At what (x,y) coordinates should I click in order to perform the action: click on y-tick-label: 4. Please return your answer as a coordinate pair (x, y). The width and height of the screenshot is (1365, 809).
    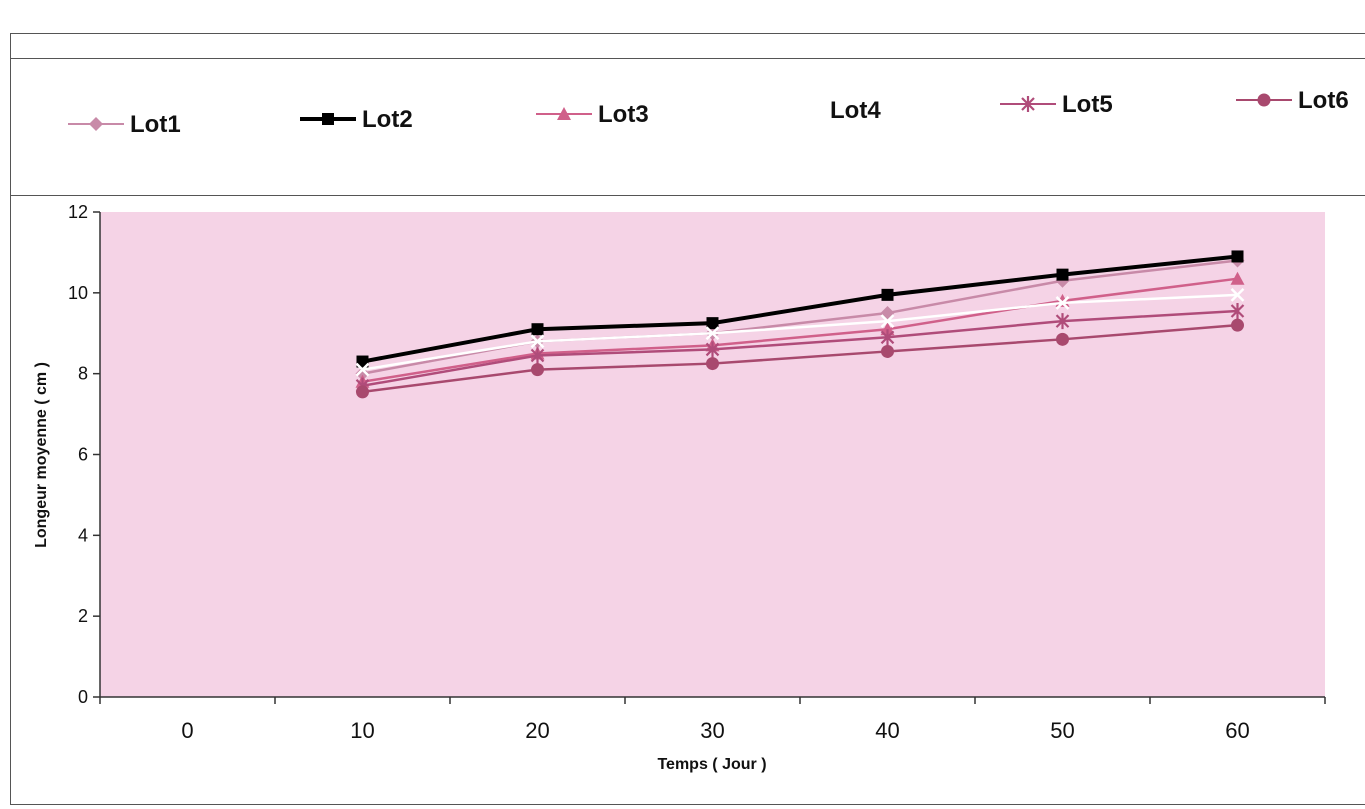
    Looking at the image, I should click on (83, 535).